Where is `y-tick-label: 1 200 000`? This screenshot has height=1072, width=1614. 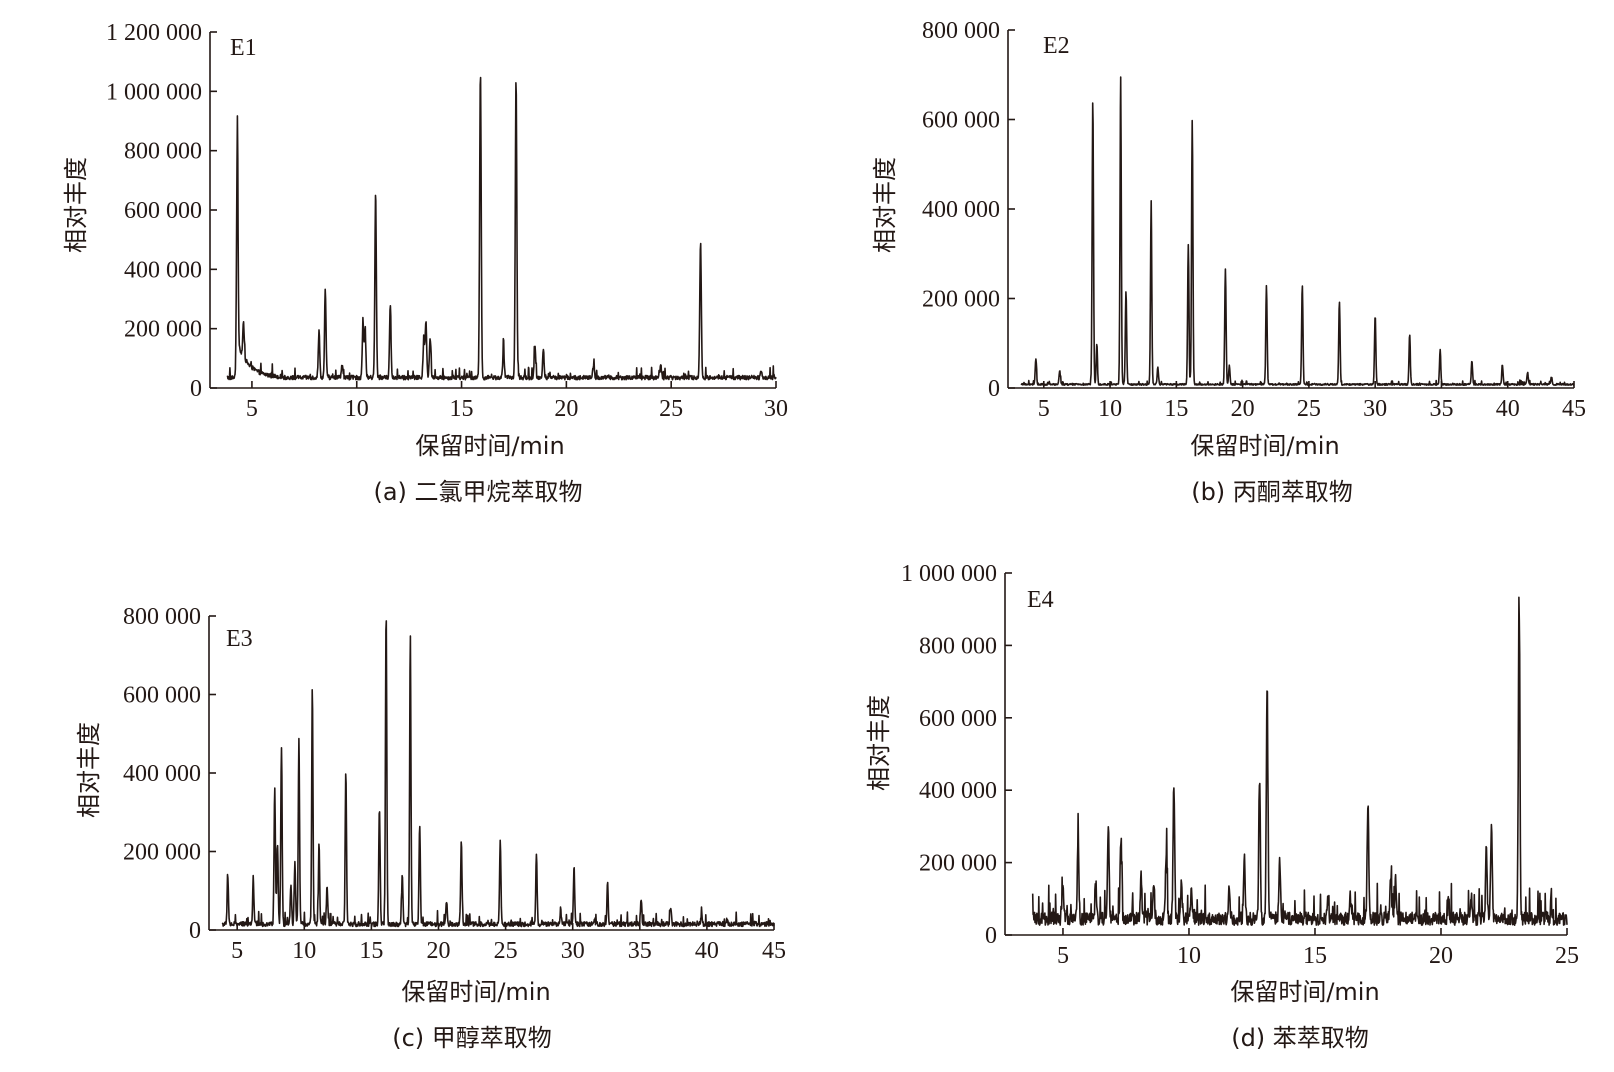
y-tick-label: 1 200 000 is located at coordinates (154, 33).